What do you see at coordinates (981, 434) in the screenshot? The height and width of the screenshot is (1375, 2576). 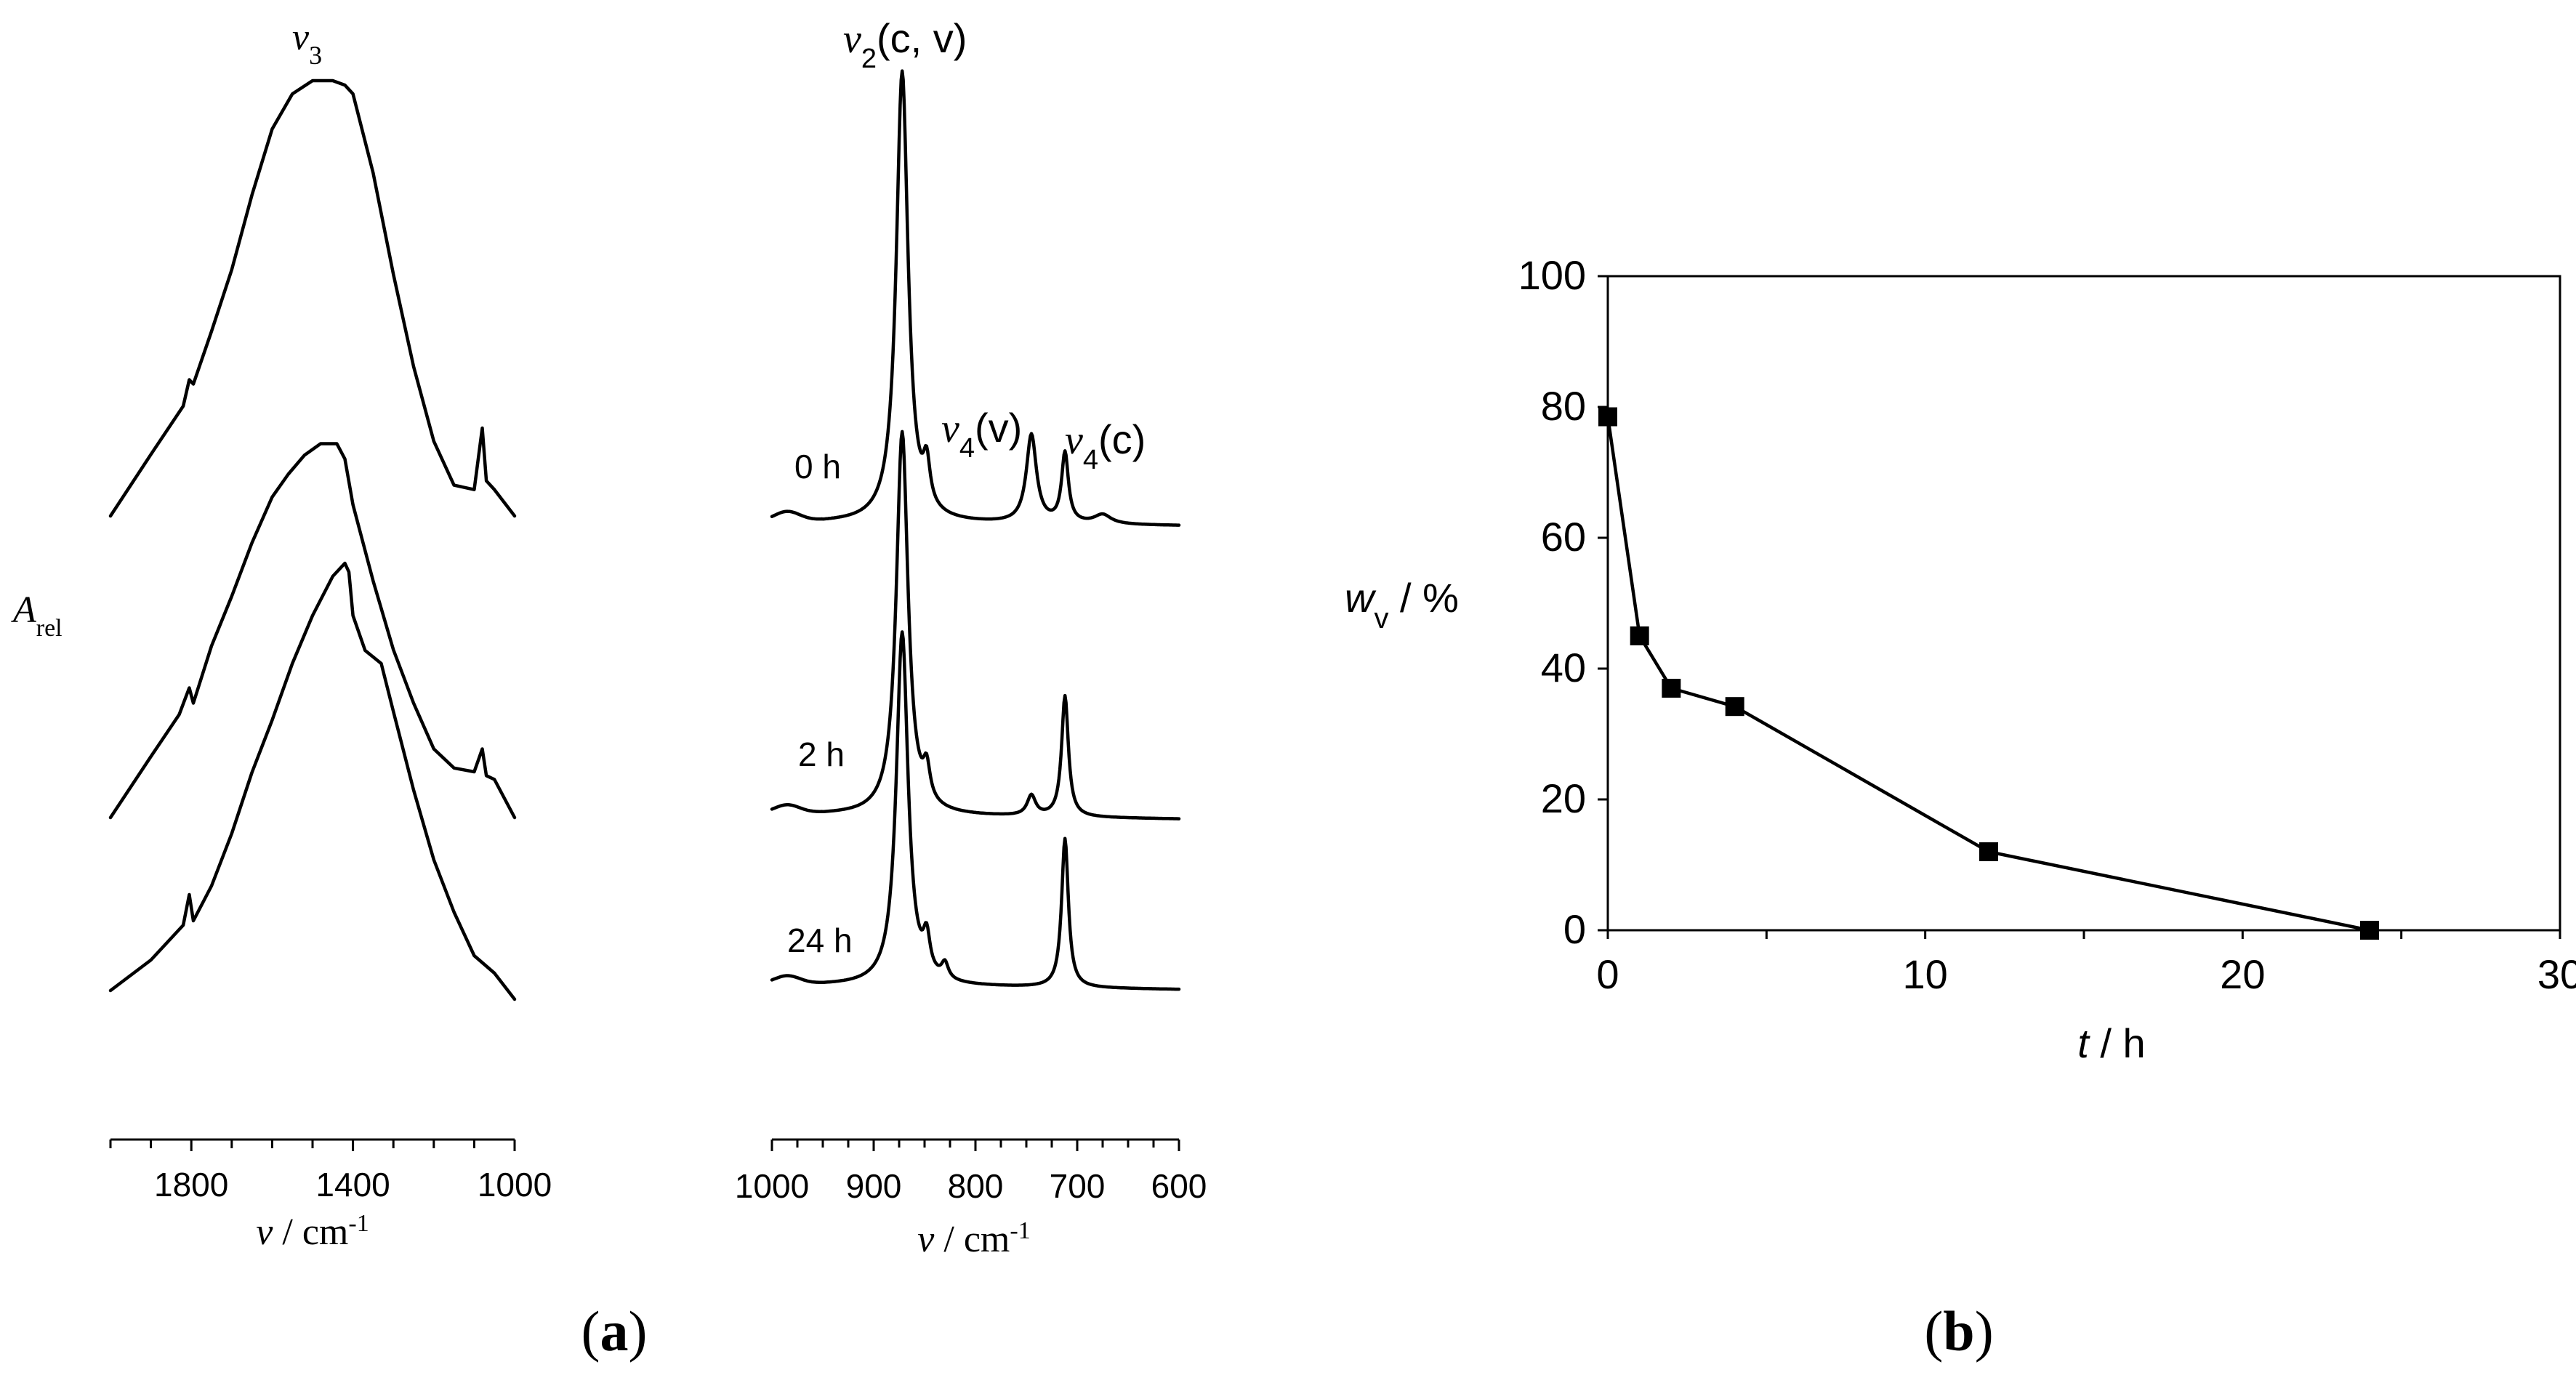 I see `v4v-annotation: ν4(v)` at bounding box center [981, 434].